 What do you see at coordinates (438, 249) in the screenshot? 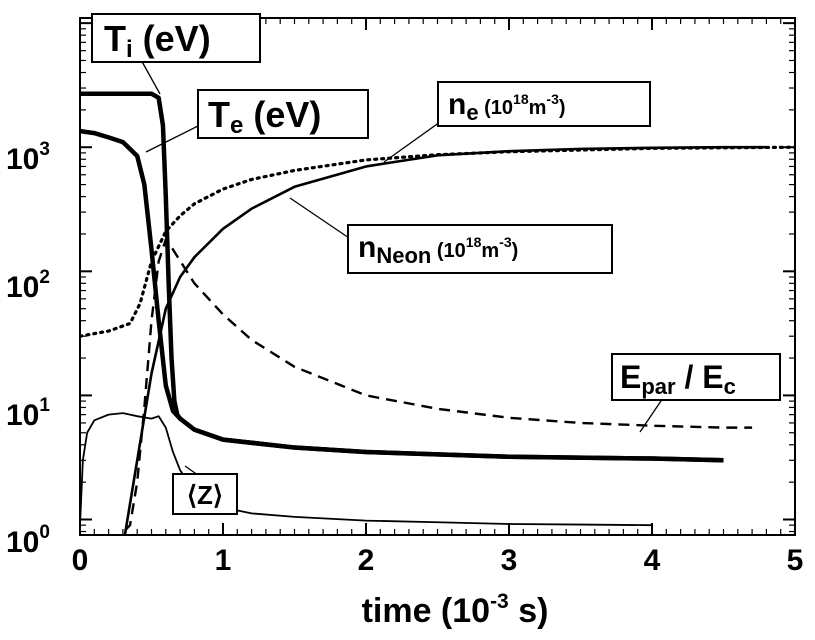
I see `nneon-label-text: nNeon (1018m-3)` at bounding box center [438, 249].